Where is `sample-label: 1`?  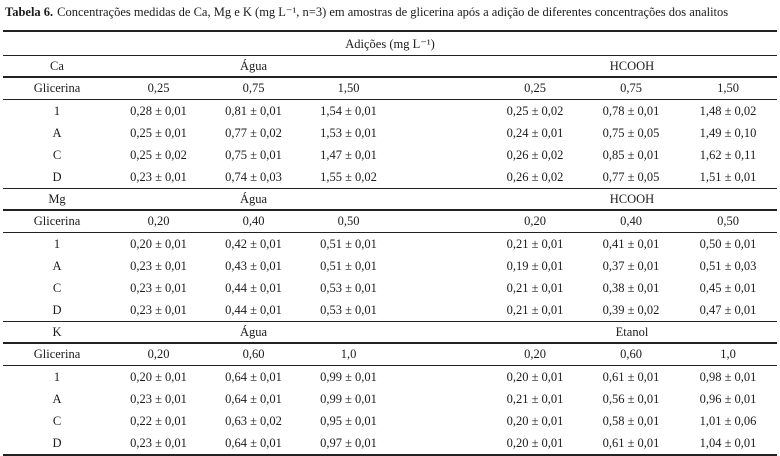
sample-label: 1 is located at coordinates (57, 376).